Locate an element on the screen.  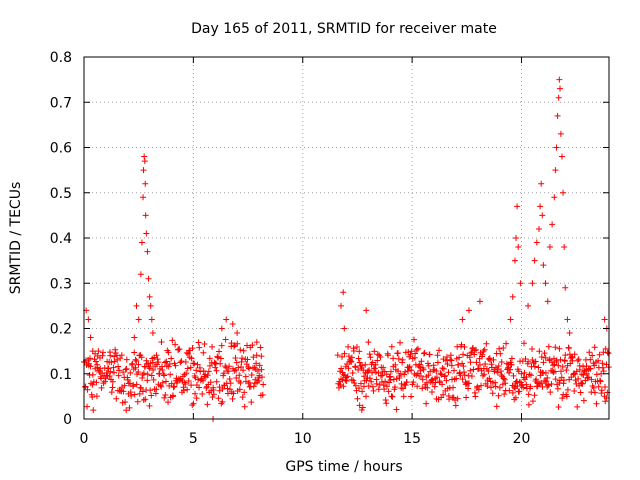
y-tick-label: 0.2 is located at coordinates (61, 330).